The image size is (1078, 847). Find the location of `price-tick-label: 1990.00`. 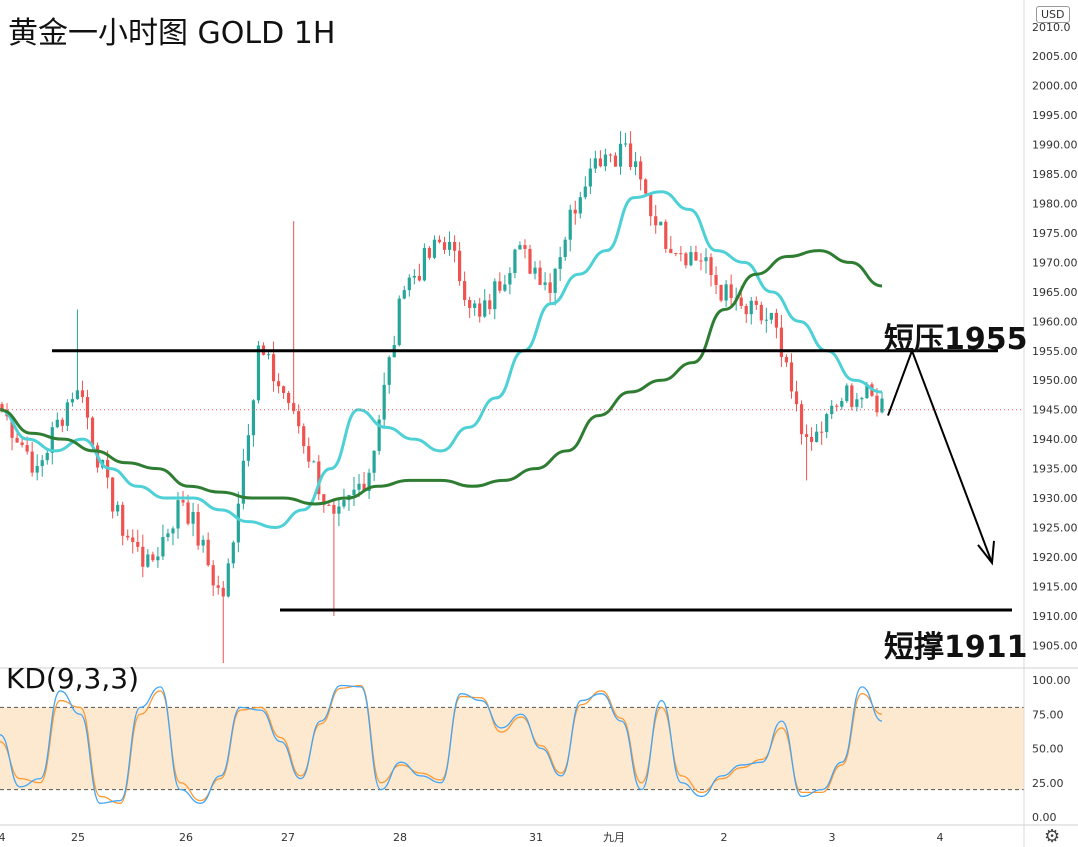

price-tick-label: 1990.00 is located at coordinates (1055, 145).